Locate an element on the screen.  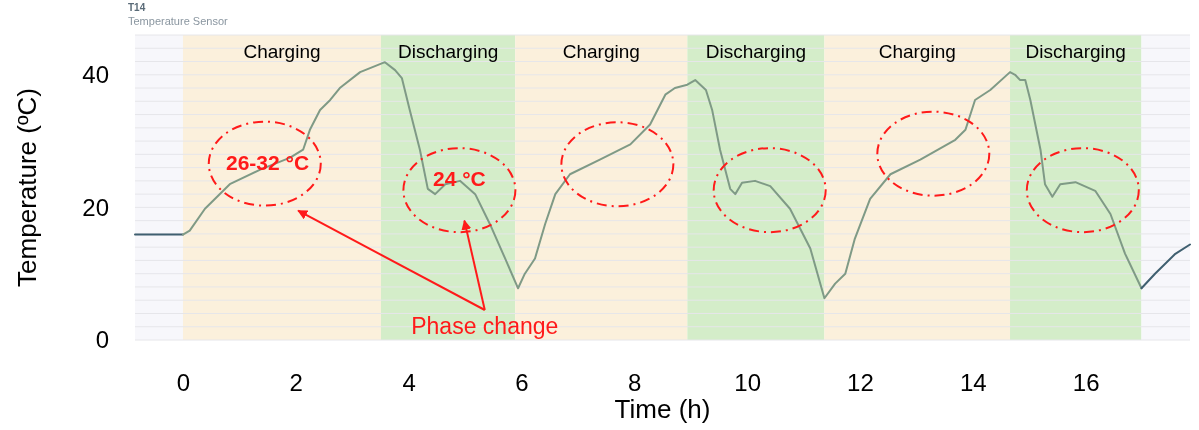
y-tick-label: 40 is located at coordinates (95, 74).